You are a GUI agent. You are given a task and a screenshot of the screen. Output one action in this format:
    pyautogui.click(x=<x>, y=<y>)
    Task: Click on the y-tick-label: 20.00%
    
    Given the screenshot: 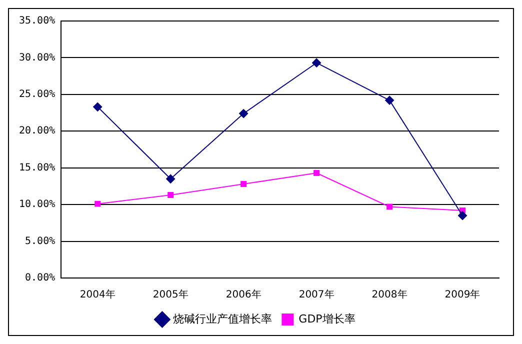 What is the action you would take?
    pyautogui.click(x=37, y=131)
    